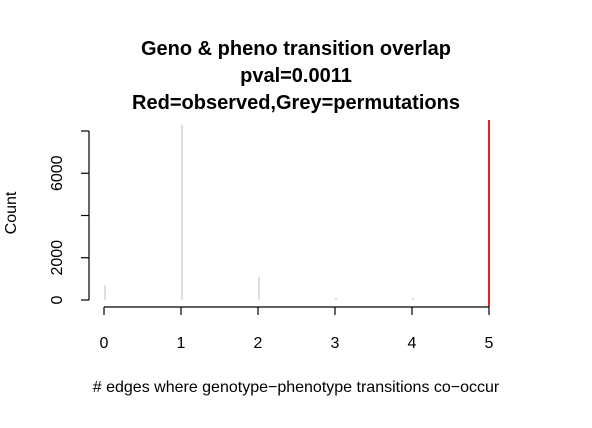  I want to click on chart-title-line-3: Red=observed,Grey=permutations, so click(296, 103).